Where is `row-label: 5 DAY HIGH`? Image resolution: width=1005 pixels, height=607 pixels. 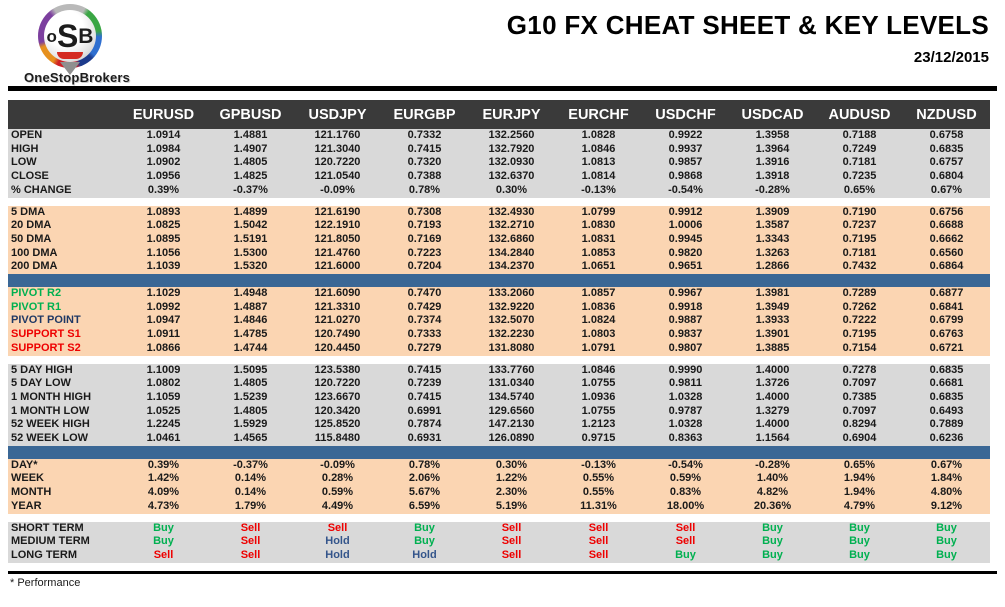
row-label: 5 DAY HIGH is located at coordinates (64, 370).